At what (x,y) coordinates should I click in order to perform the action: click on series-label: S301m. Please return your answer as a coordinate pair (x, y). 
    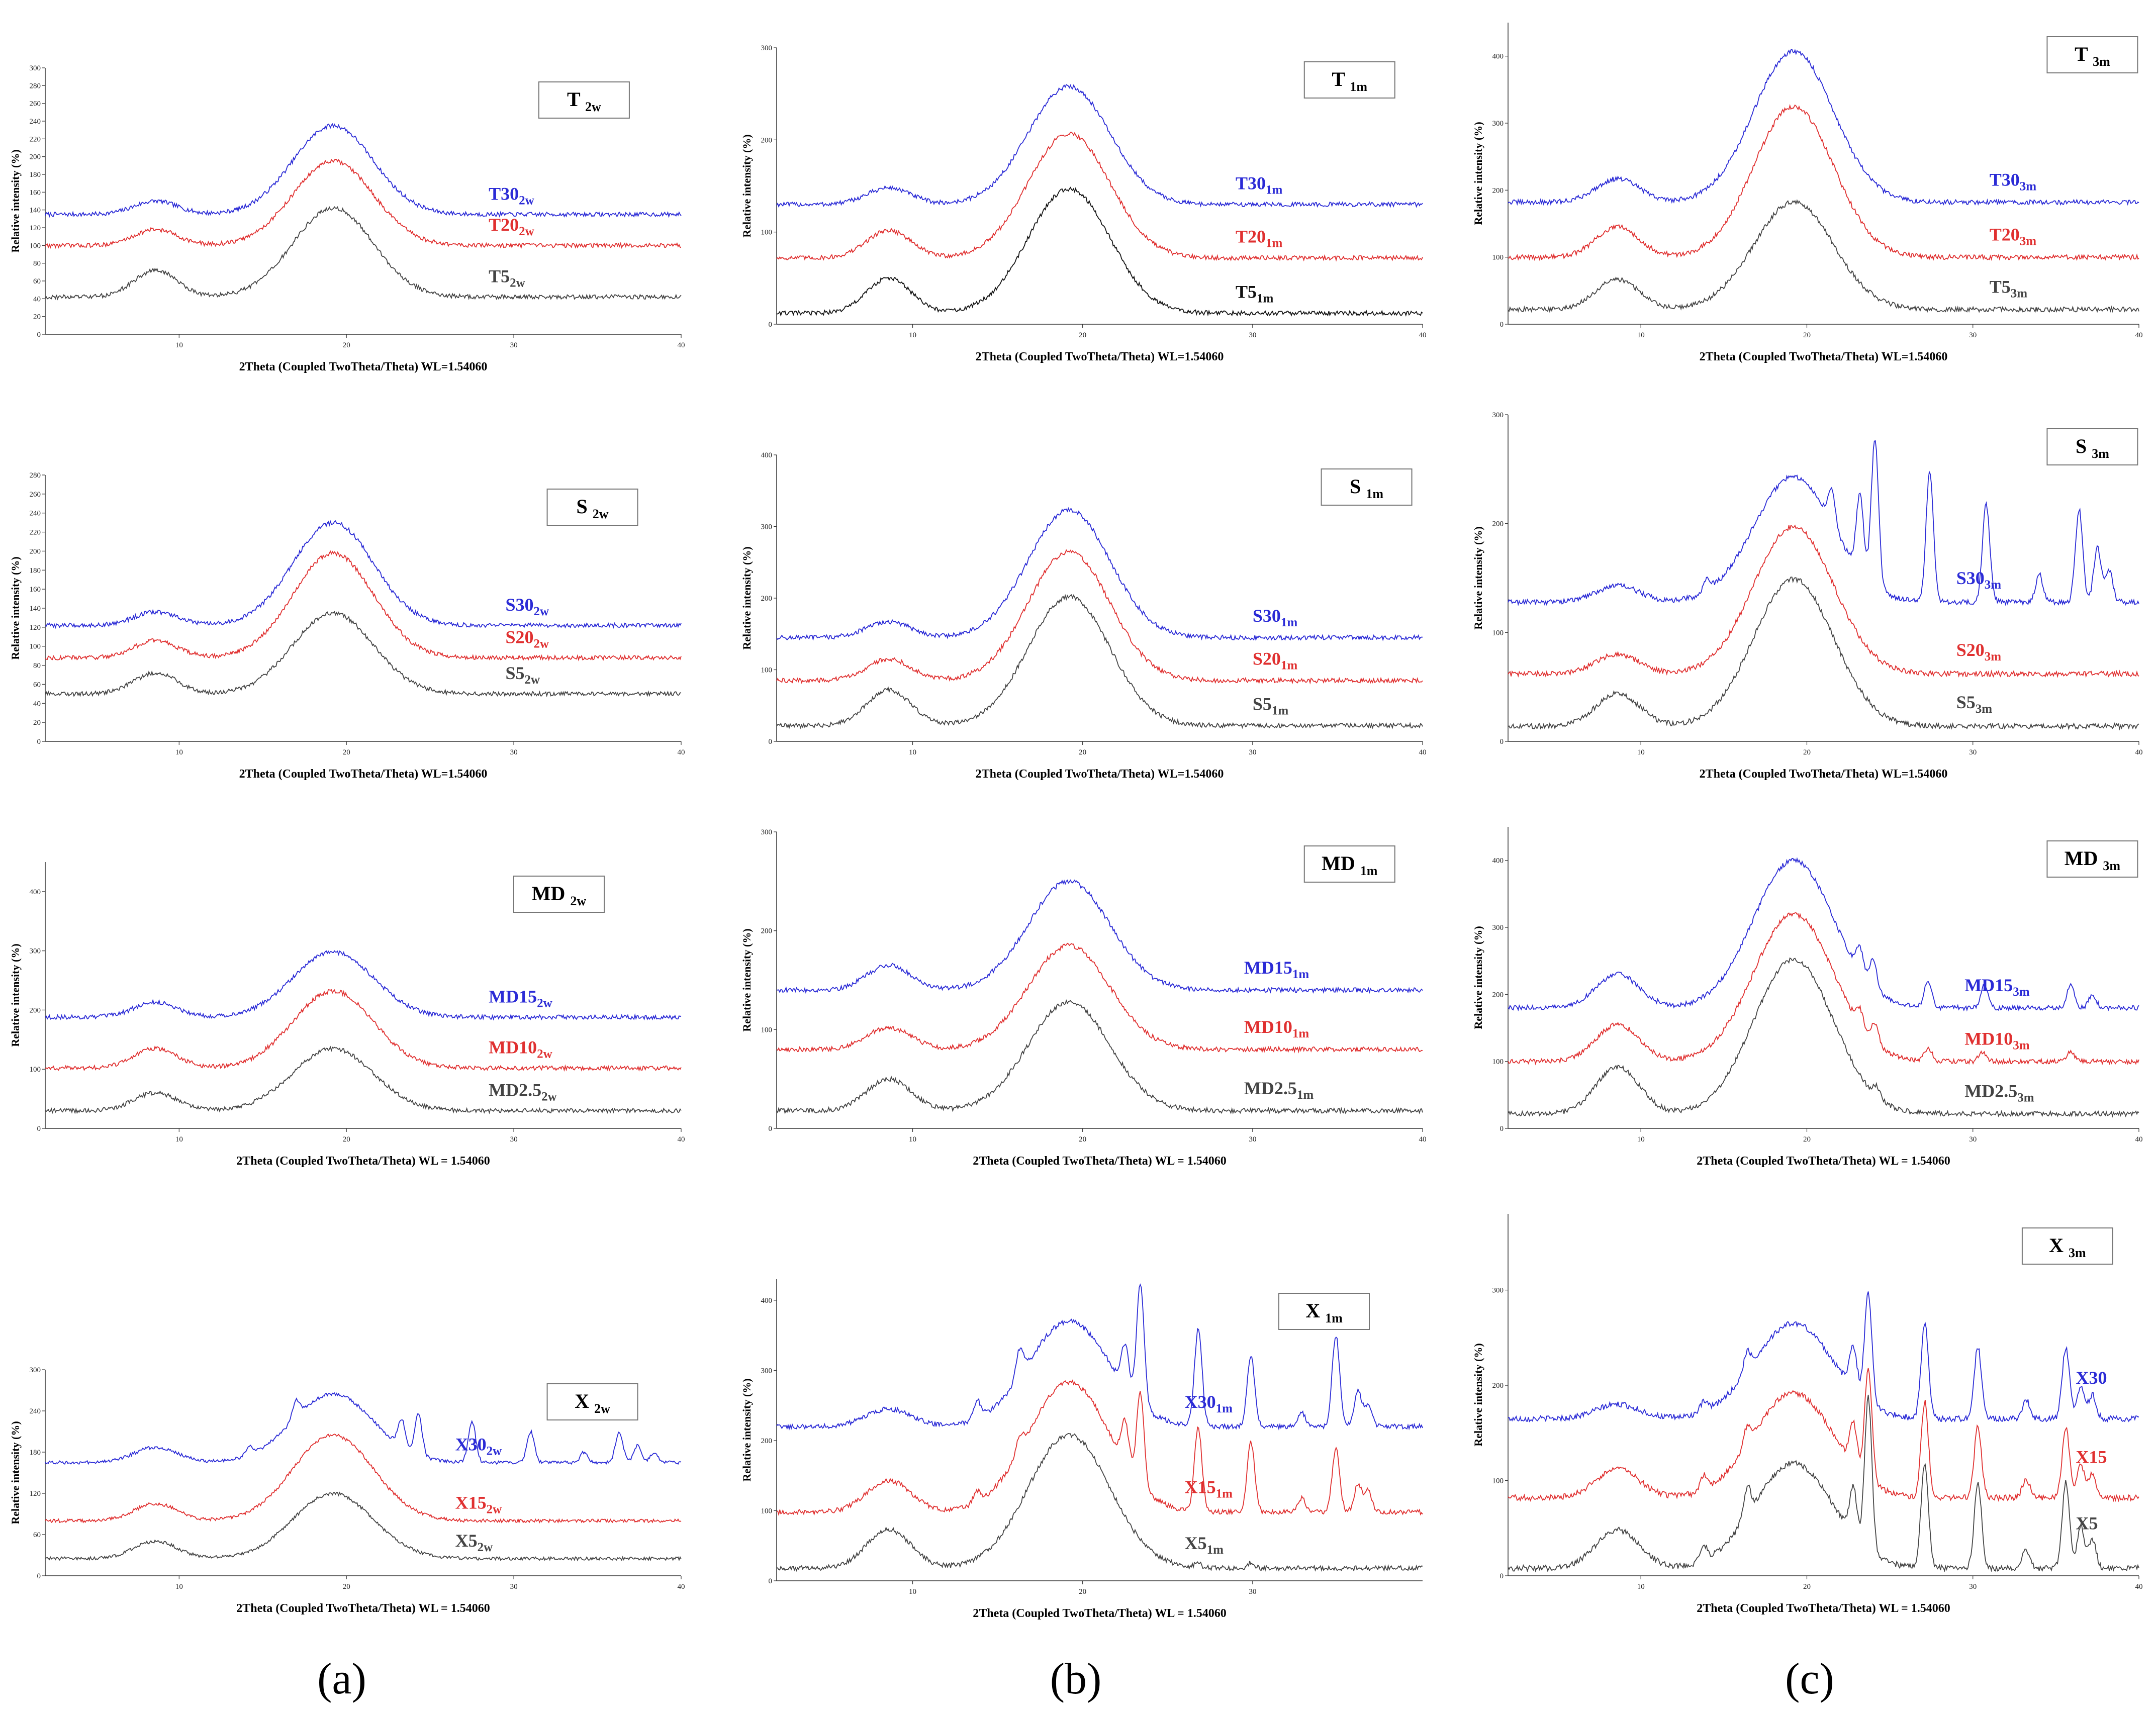
    Looking at the image, I should click on (1276, 617).